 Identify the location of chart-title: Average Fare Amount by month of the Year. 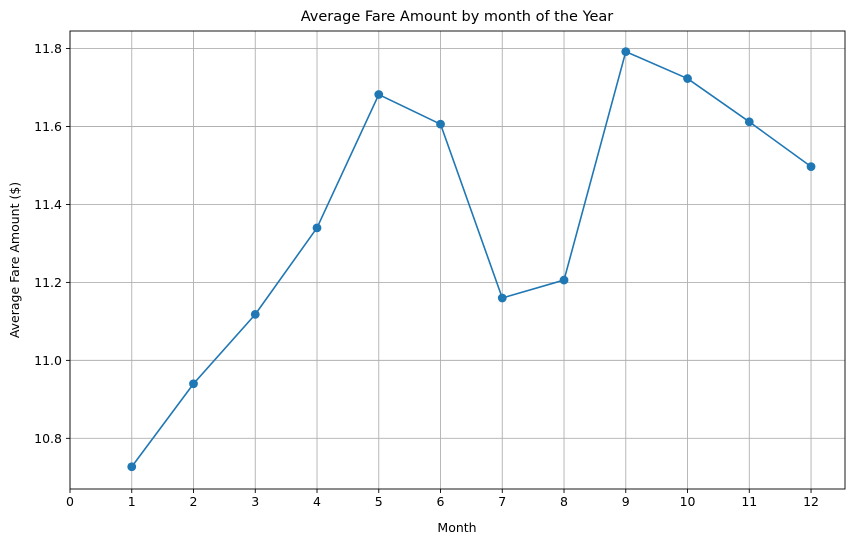
(457, 17).